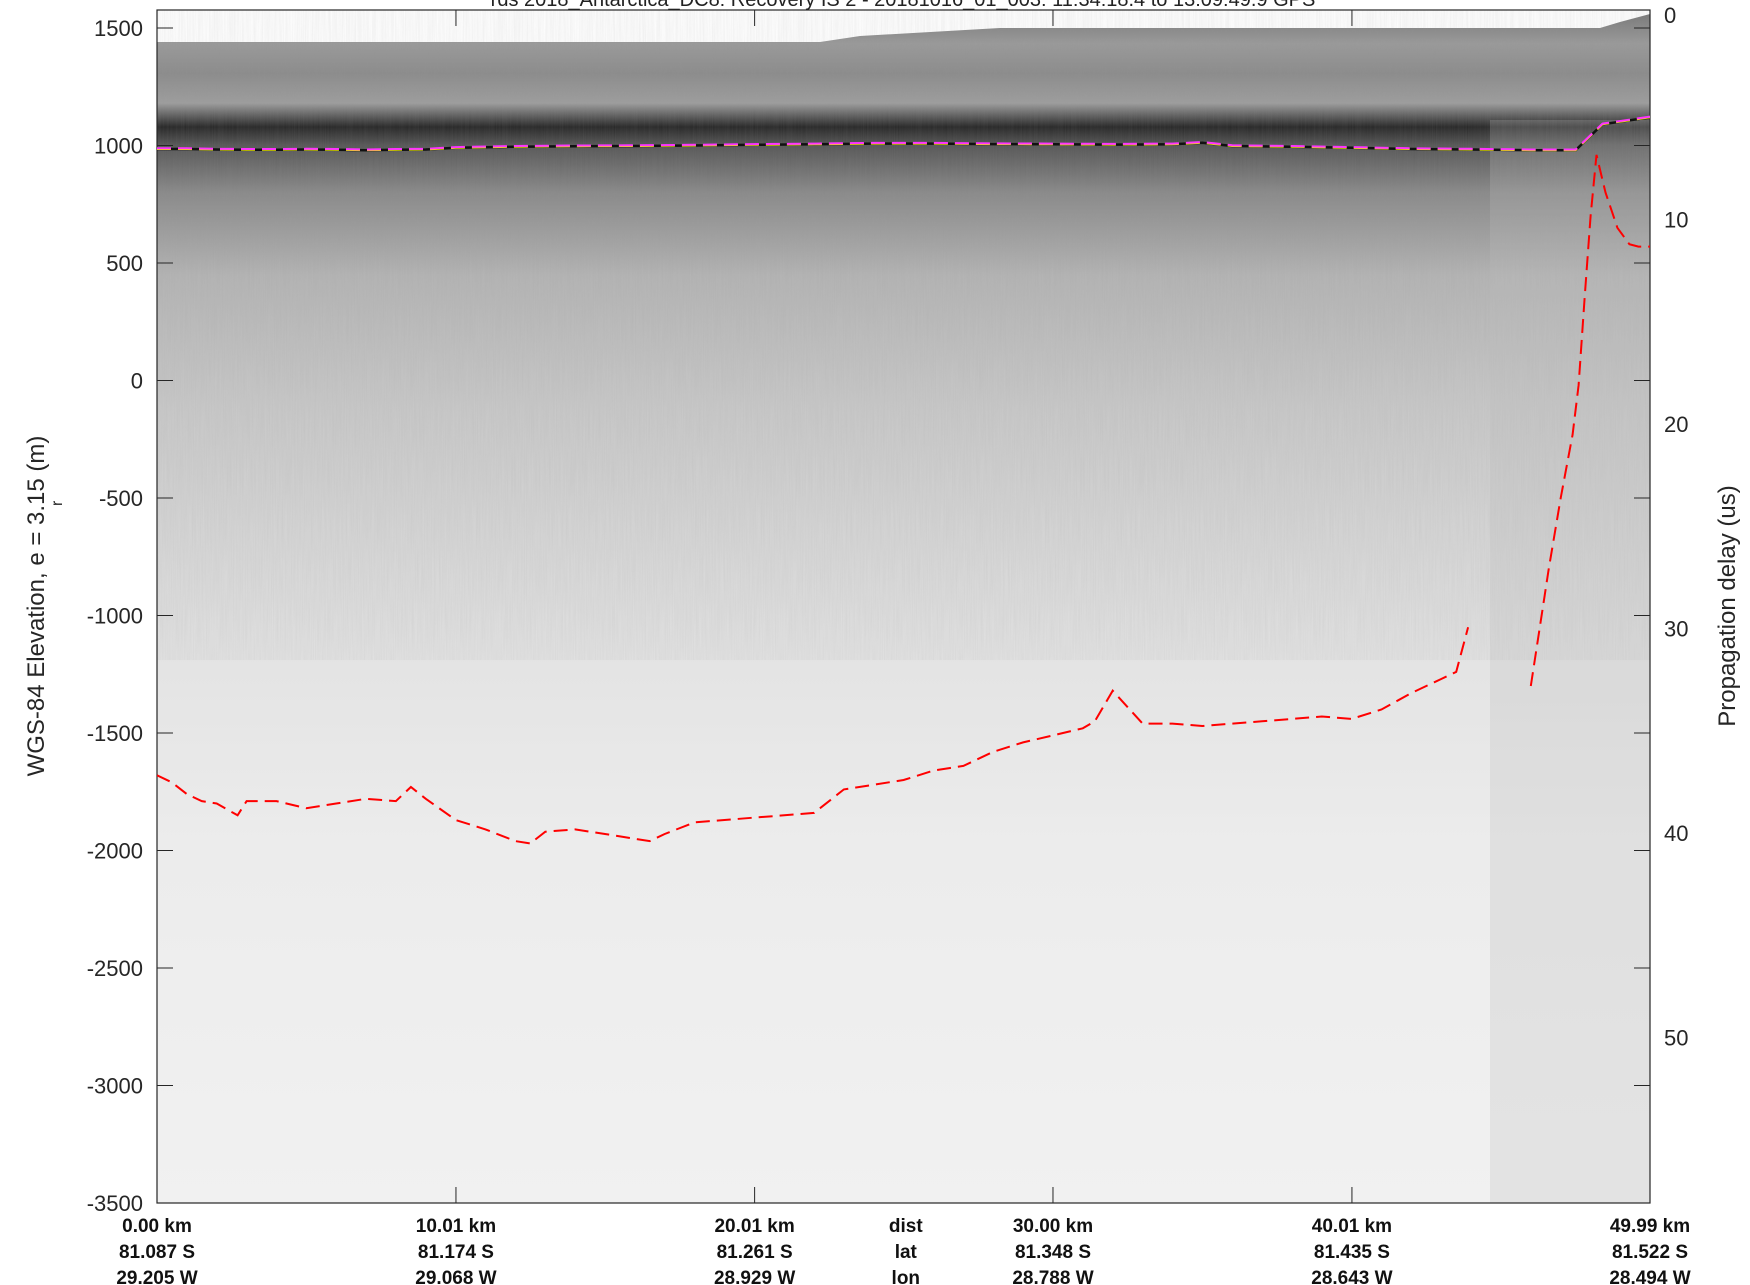 The width and height of the screenshot is (1750, 1285). What do you see at coordinates (1053, 1226) in the screenshot?
I see `x-tick-label-dist: 30.00 km` at bounding box center [1053, 1226].